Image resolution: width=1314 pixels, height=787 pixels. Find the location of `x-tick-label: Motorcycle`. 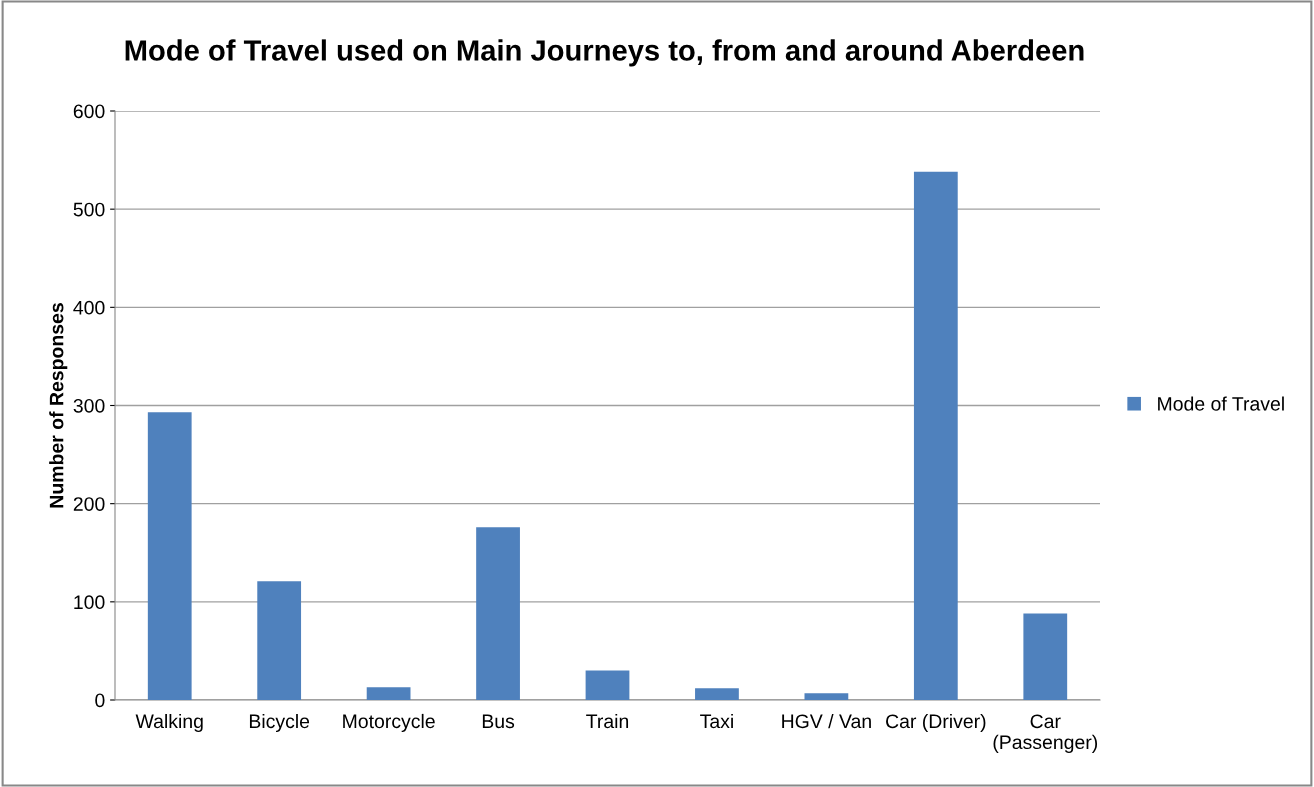

x-tick-label: Motorcycle is located at coordinates (389, 723).